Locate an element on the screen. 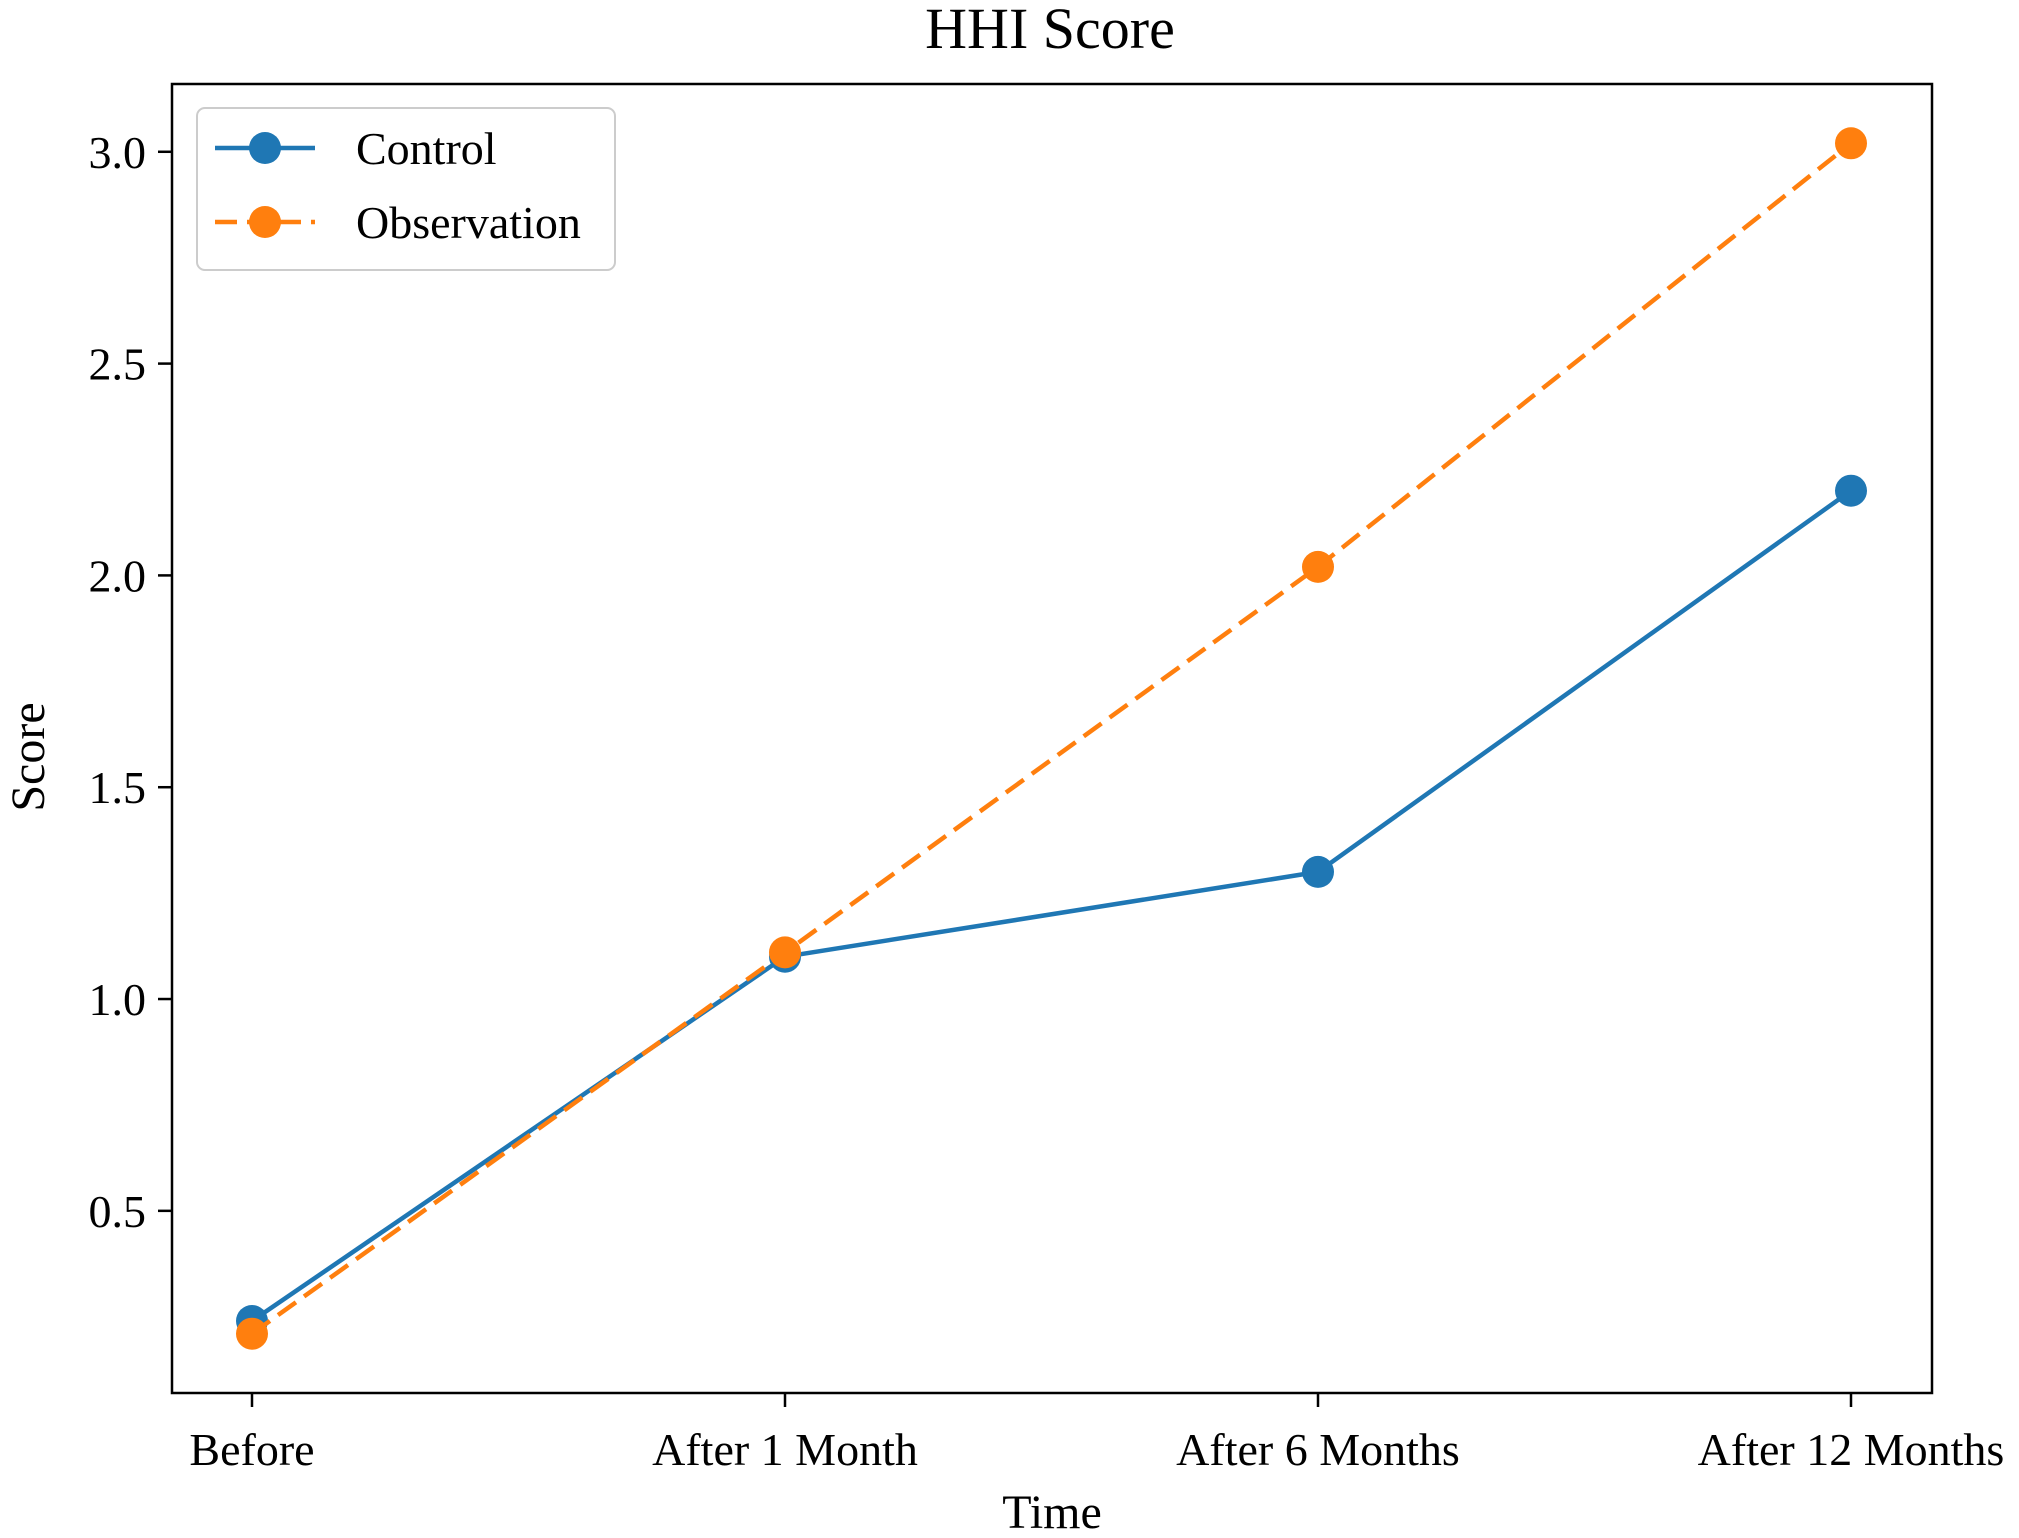  y-tick-label: 0.5 is located at coordinates (118, 1211).